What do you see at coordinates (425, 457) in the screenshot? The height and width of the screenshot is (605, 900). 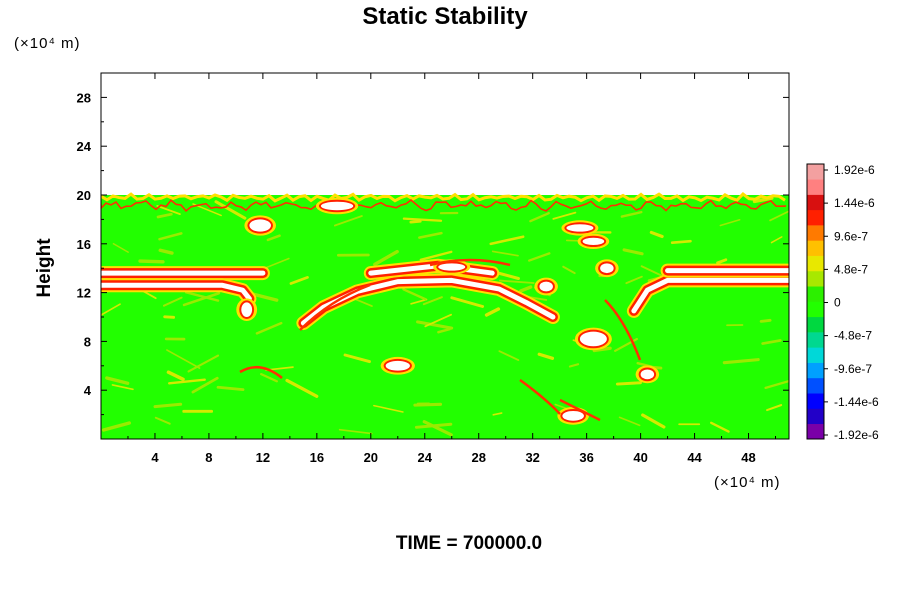 I see `x-tick-label: 24` at bounding box center [425, 457].